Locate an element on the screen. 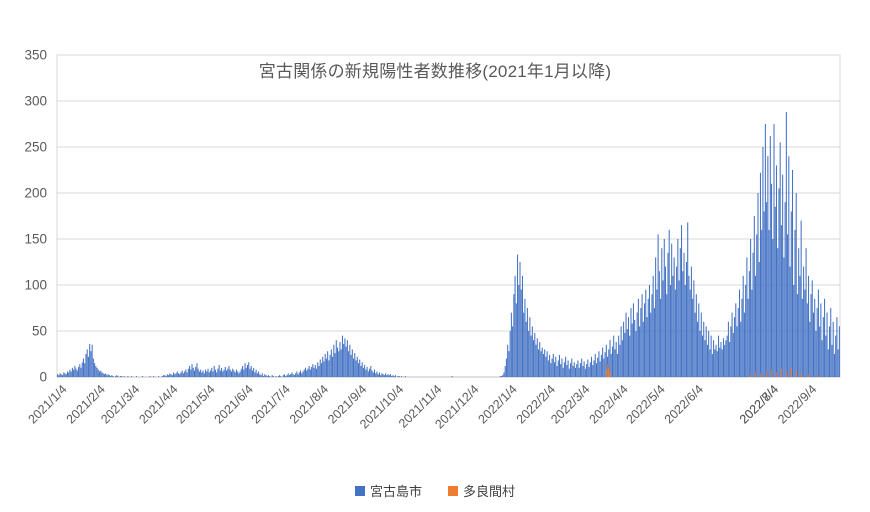 The width and height of the screenshot is (870, 512). x-axis-tick-label: 2022/3/4 is located at coordinates (570, 404).